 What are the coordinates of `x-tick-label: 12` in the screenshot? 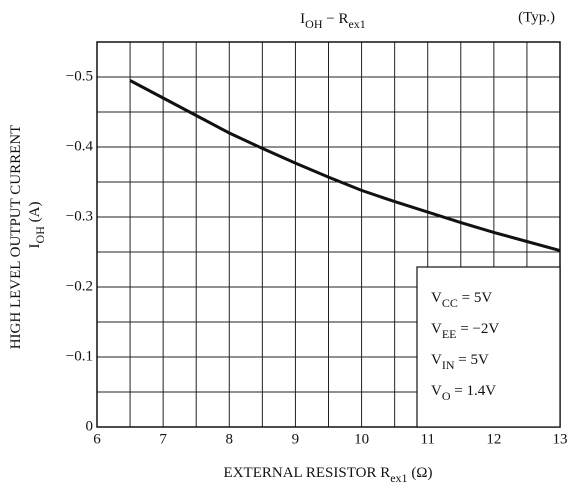 It's located at (493, 439).